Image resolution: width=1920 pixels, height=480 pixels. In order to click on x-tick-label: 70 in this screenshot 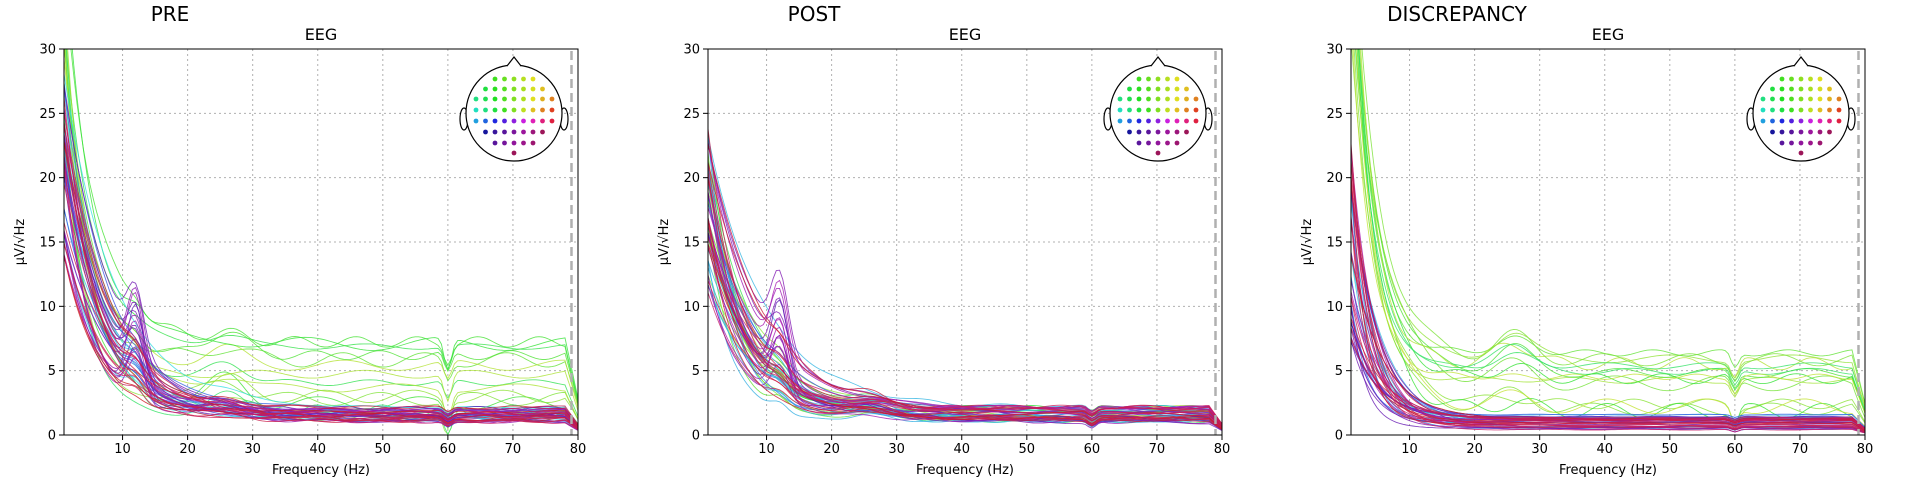, I will do `click(1157, 449)`.